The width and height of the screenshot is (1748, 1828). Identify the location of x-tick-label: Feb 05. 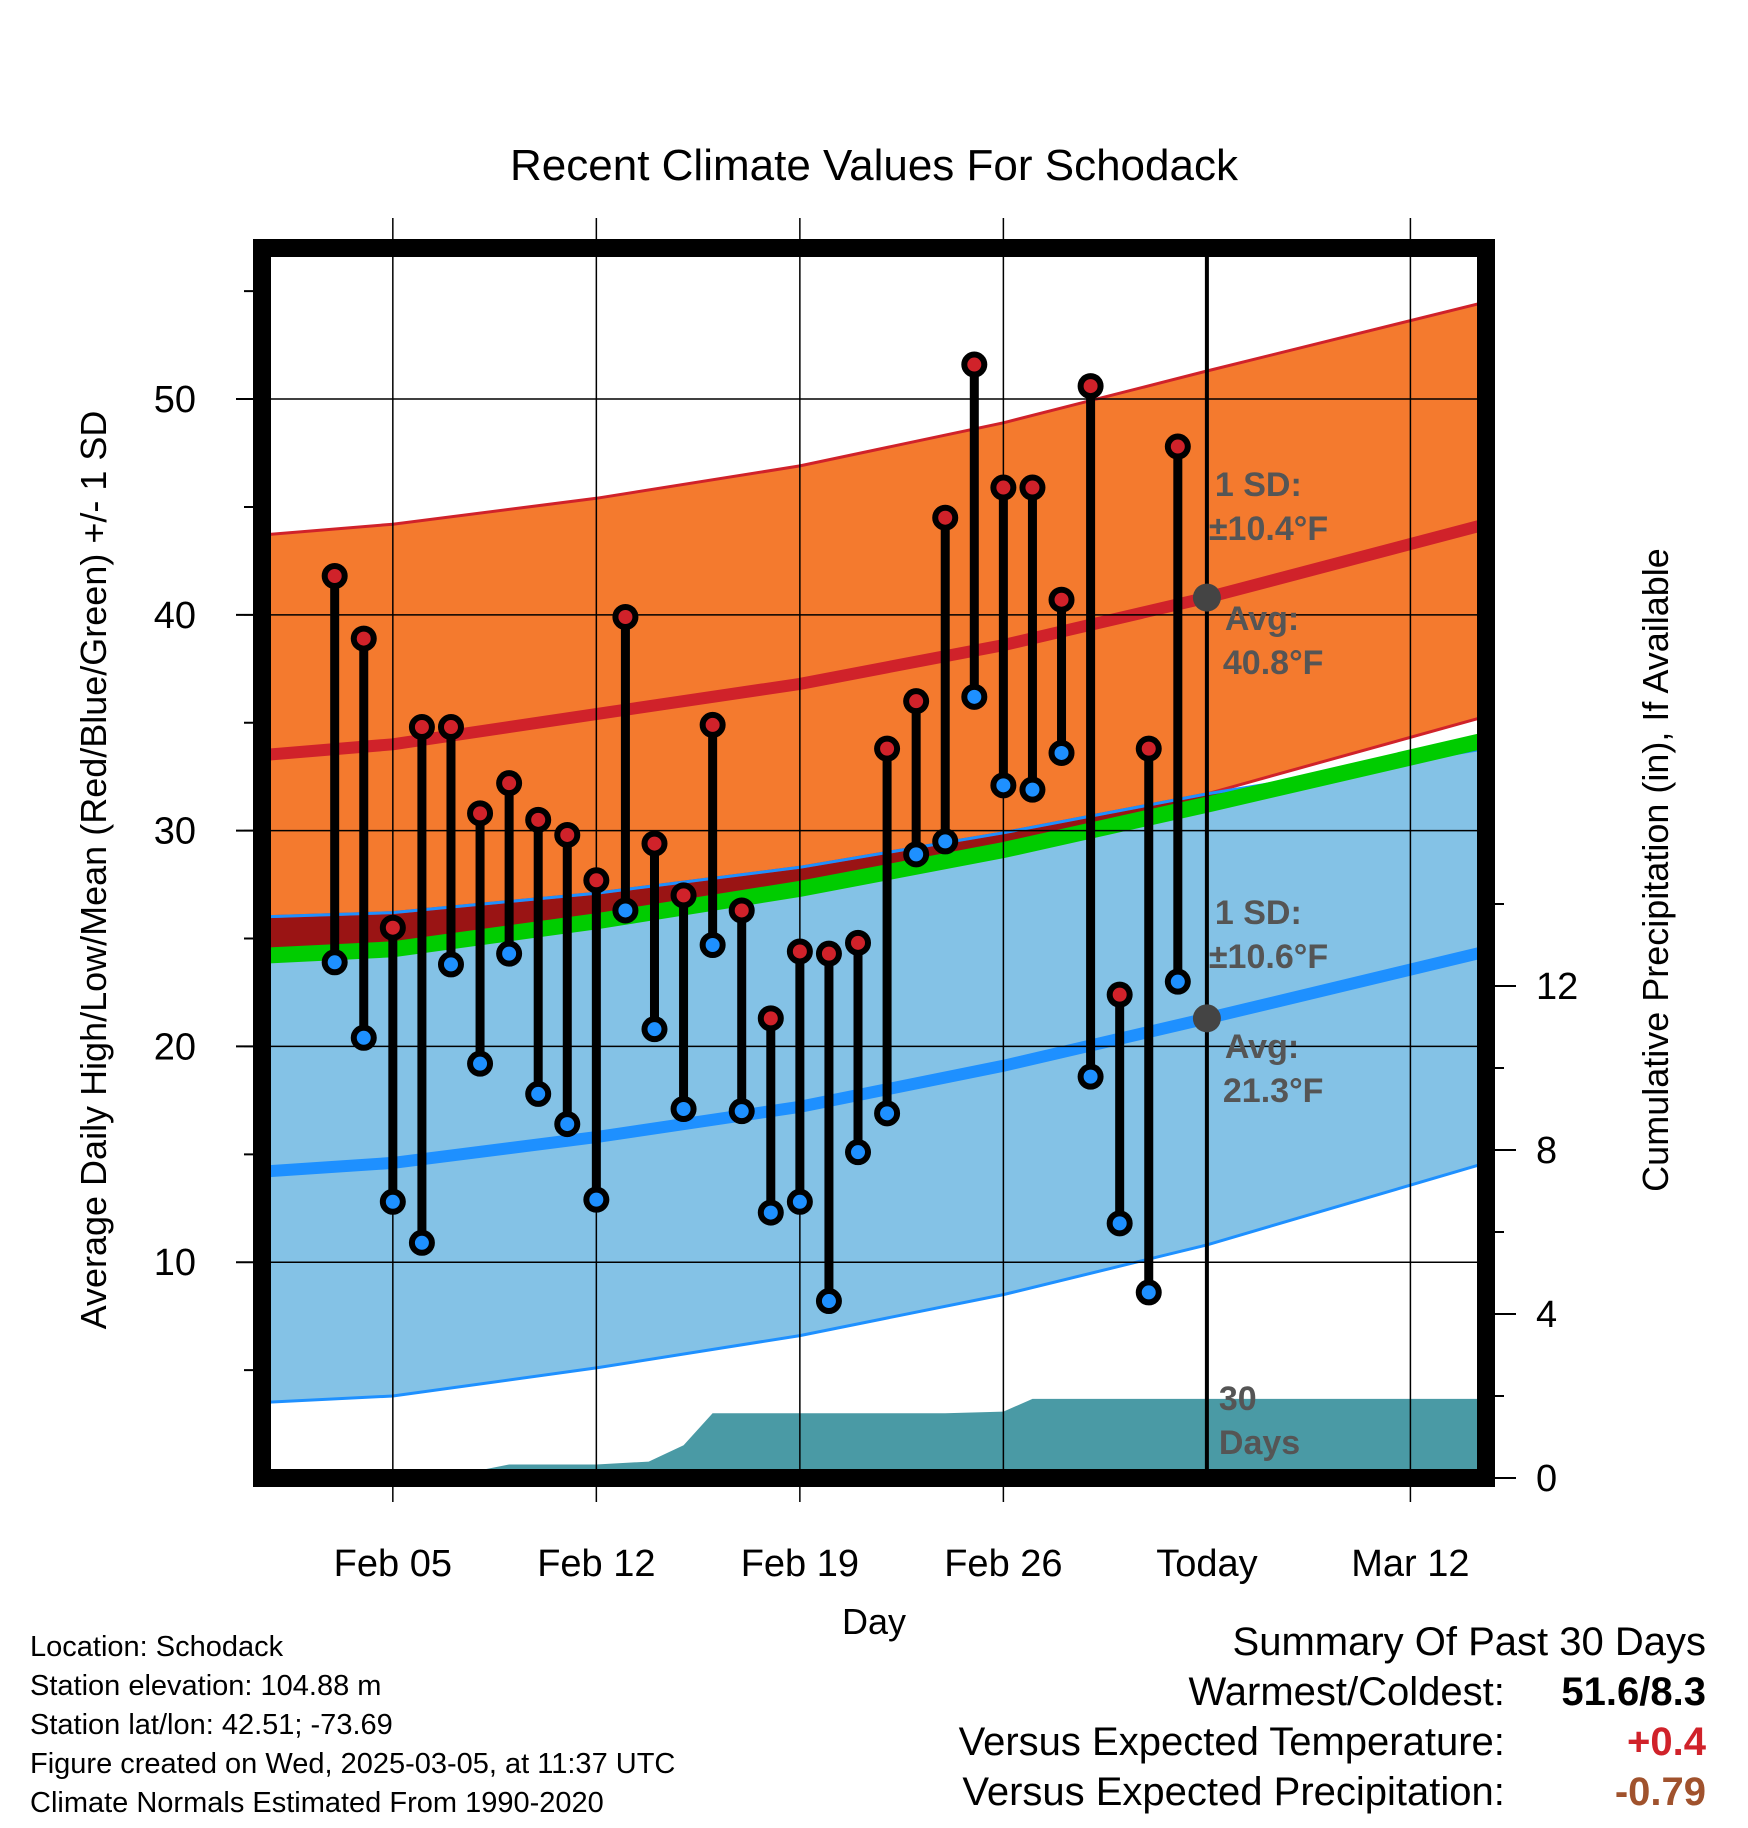
(393, 1564).